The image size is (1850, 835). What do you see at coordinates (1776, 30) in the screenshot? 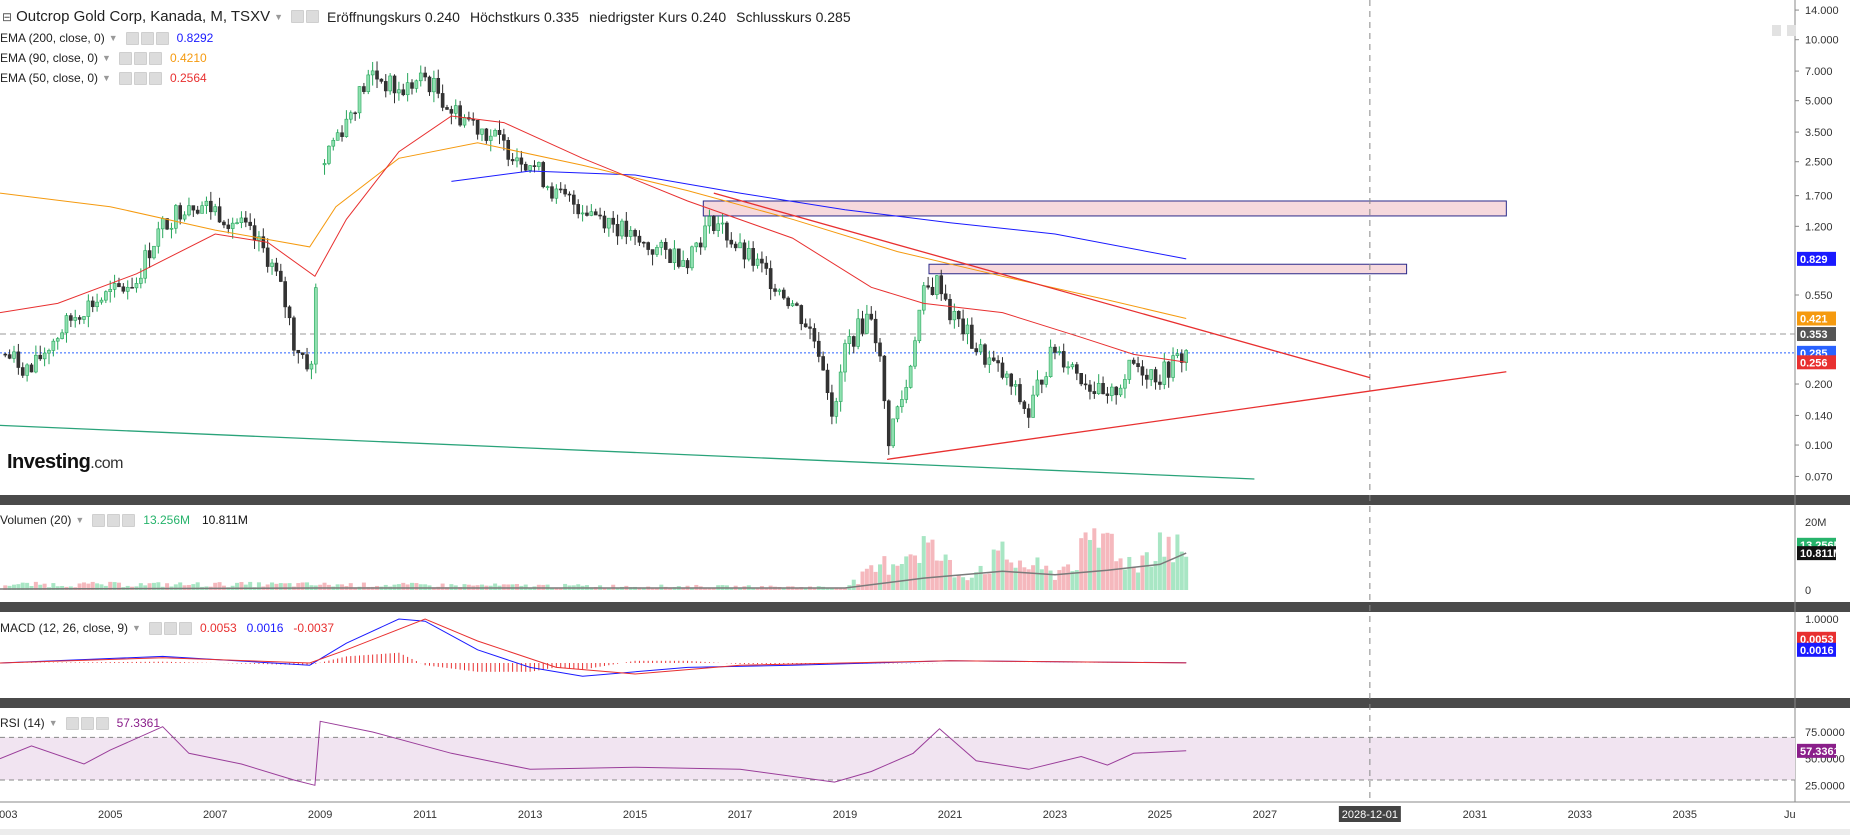
I see `arrow-up-icon` at bounding box center [1776, 30].